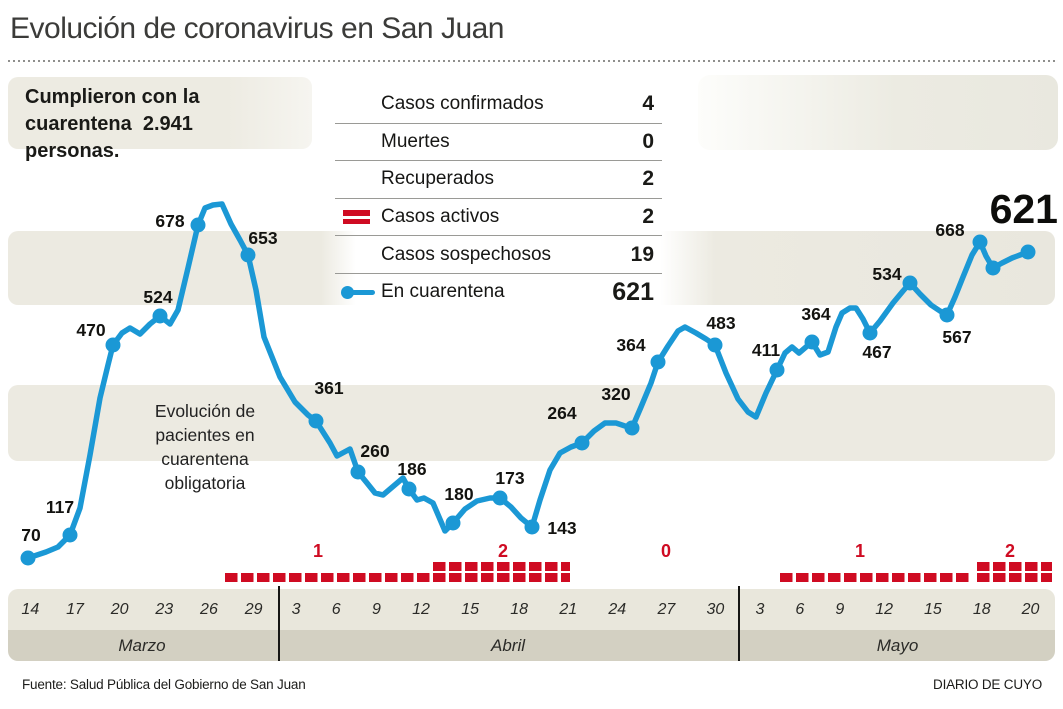 The image size is (1063, 709). What do you see at coordinates (440, 217) in the screenshot?
I see `stat-label: Casos activos` at bounding box center [440, 217].